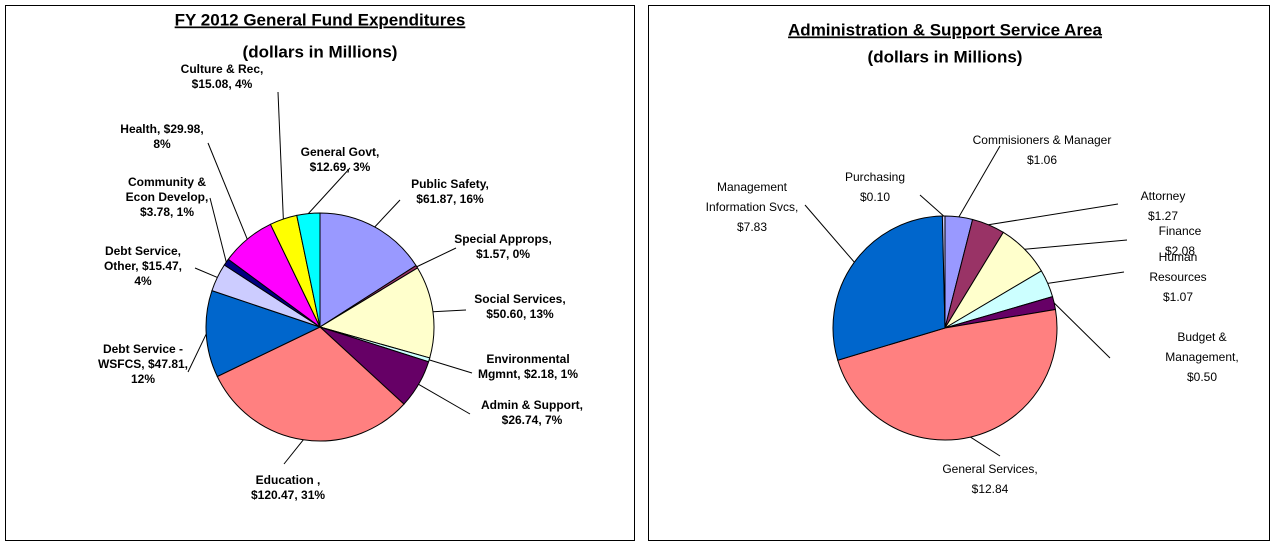  I want to click on chart-title: Administration & Support Service Area, so click(945, 29).